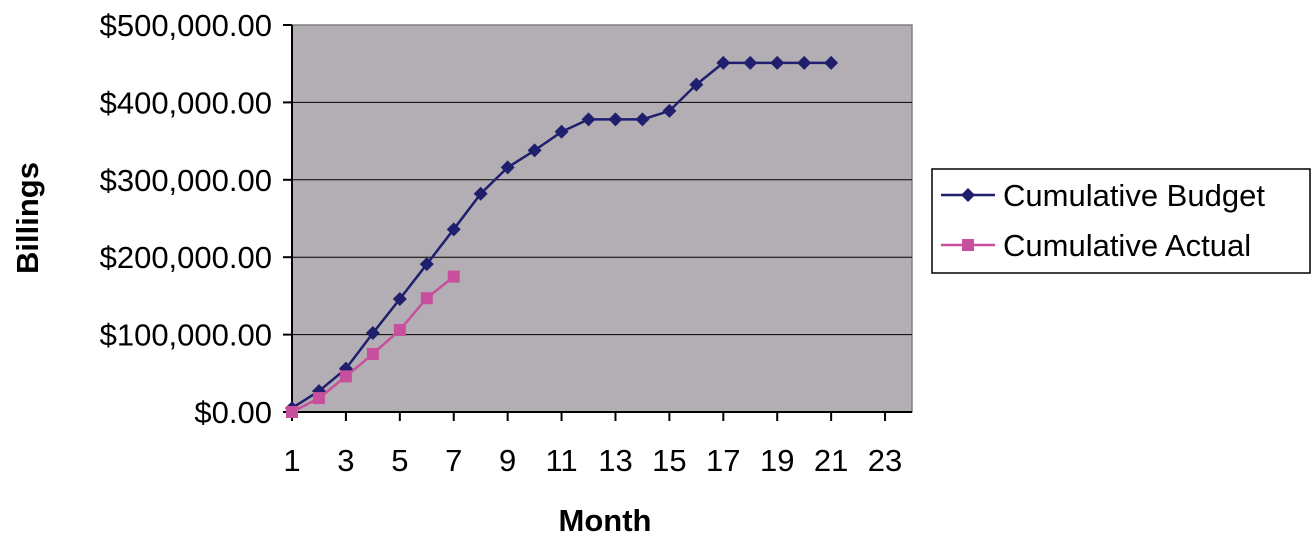  Describe the element at coordinates (507, 460) in the screenshot. I see `x-tick-label: 9` at that location.